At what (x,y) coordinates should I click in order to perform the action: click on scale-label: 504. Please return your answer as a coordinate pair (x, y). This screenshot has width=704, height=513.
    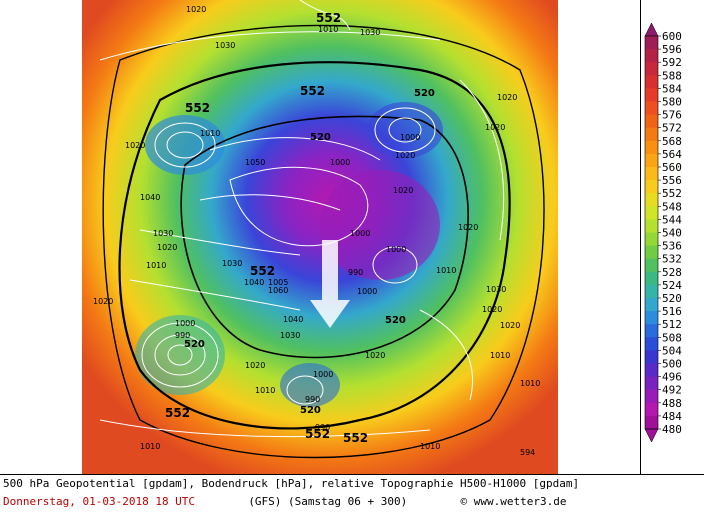
    Looking at the image, I should click on (672, 350).